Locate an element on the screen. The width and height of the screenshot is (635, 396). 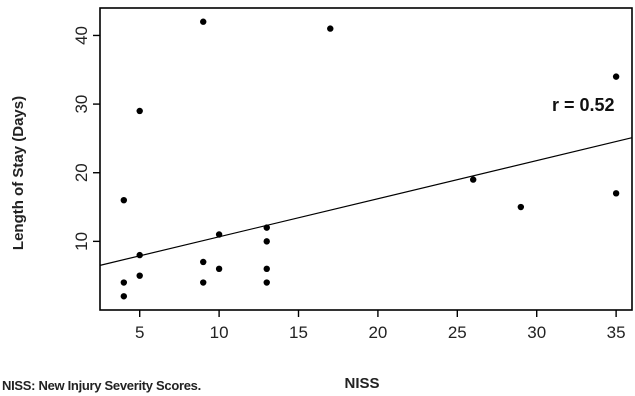
x-axis: 5 10 15 20 25 30 35 is located at coordinates (380, 326).